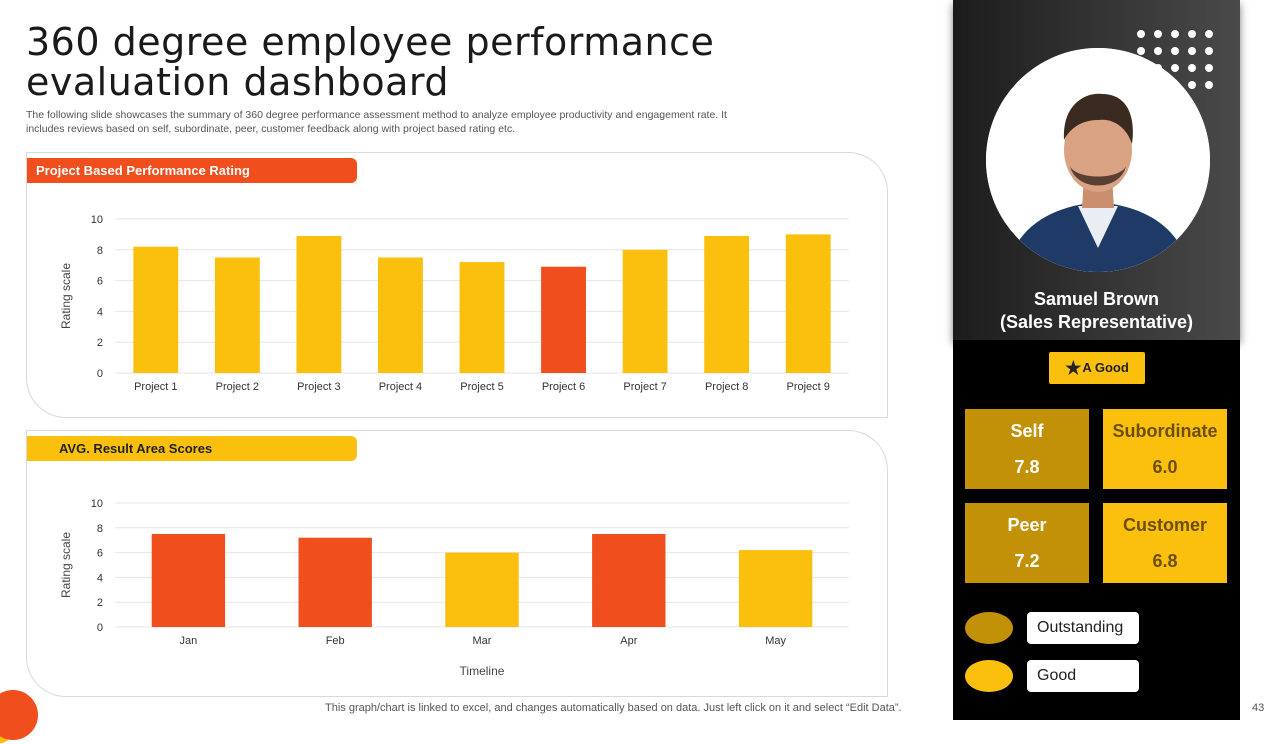 The height and width of the screenshot is (744, 1280). Describe the element at coordinates (1027, 431) in the screenshot. I see `score-label: Self` at that location.